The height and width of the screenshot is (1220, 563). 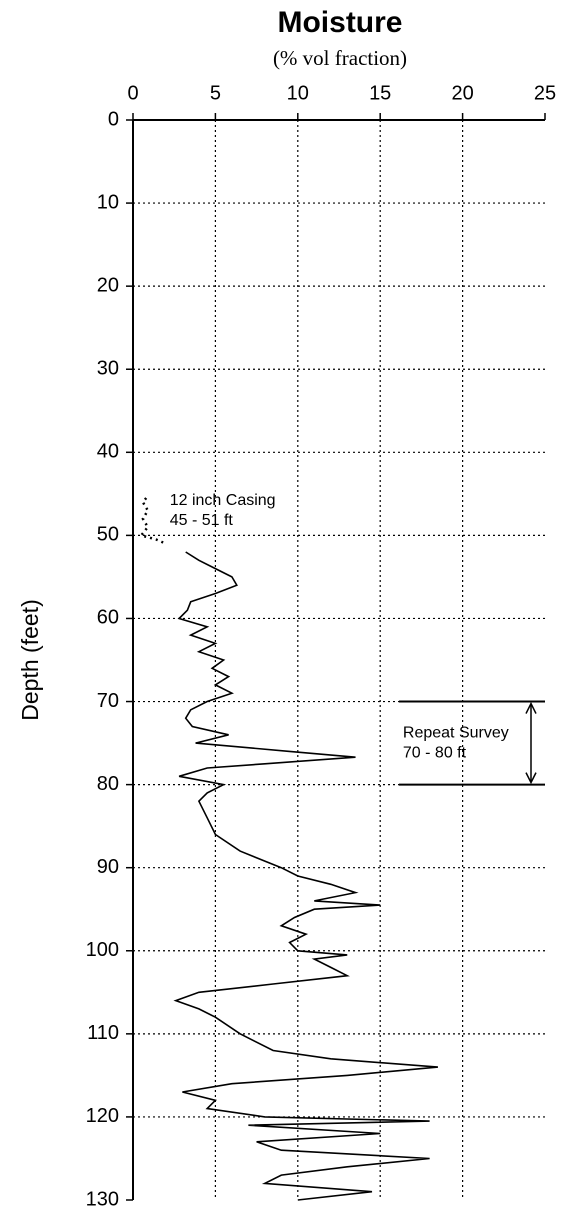 I want to click on y-tick-label: 30, so click(x=108, y=369).